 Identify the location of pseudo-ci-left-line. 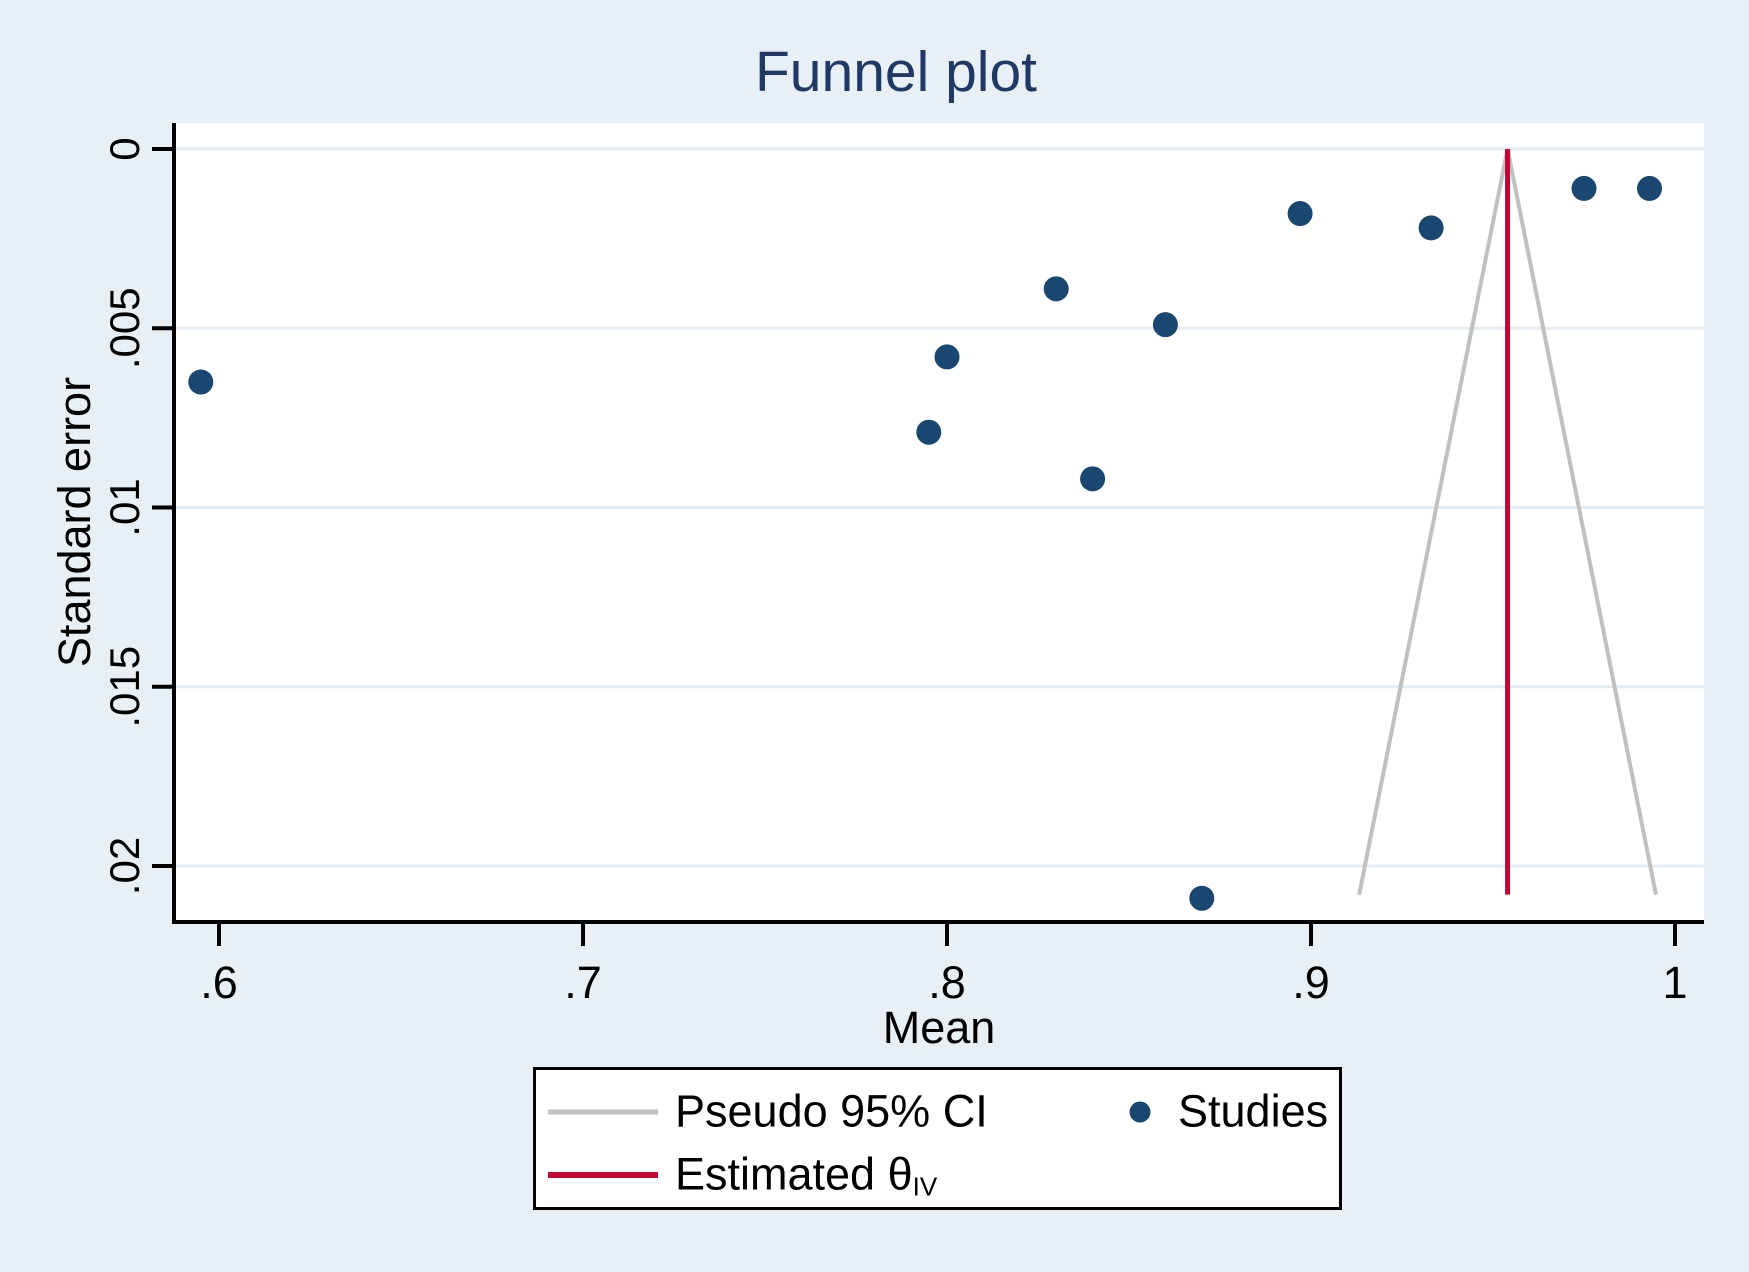
(1433, 522).